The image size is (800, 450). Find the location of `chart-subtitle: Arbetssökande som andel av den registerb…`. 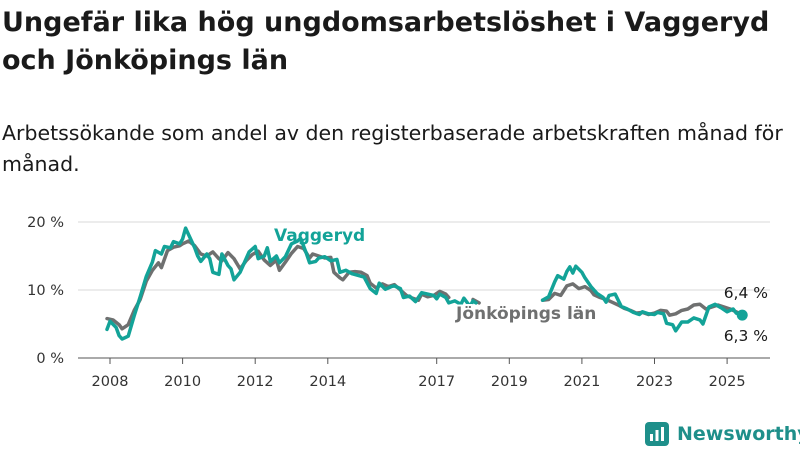

chart-subtitle: Arbetssökande som andel av den registerb… is located at coordinates (392, 148).